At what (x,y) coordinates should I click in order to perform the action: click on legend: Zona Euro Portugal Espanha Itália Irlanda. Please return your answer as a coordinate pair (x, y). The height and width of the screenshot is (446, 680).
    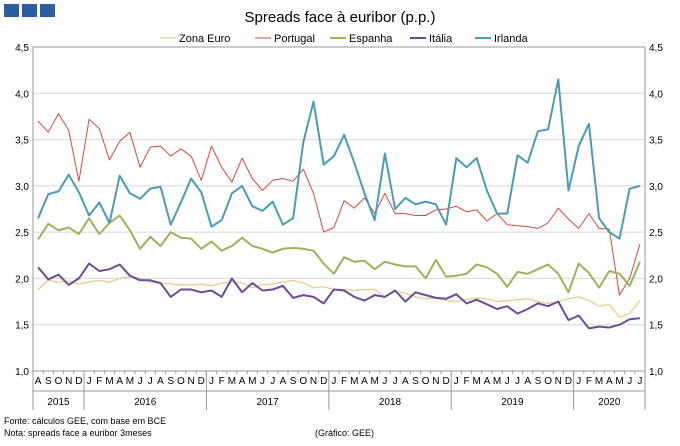
    Looking at the image, I should click on (344, 39).